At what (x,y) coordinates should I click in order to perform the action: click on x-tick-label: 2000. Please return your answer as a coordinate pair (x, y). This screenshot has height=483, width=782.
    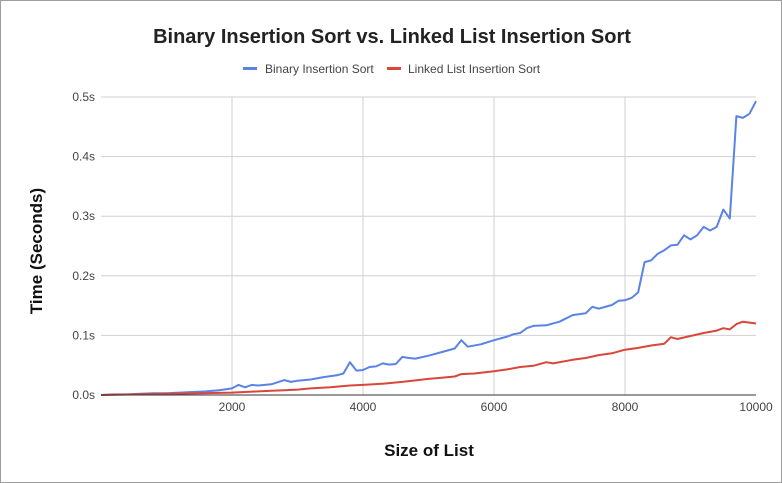
    Looking at the image, I should click on (232, 407).